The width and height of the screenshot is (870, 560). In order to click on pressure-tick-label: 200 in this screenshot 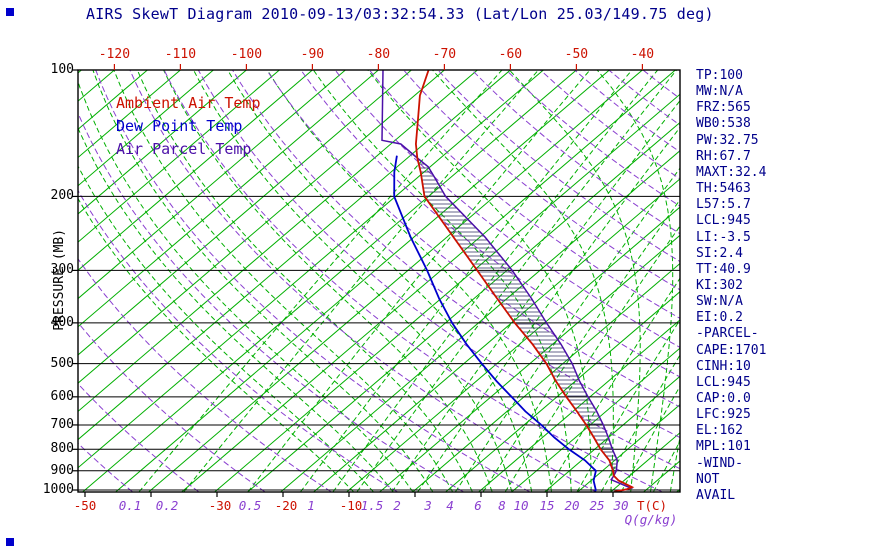, I will do `click(62, 196)`.